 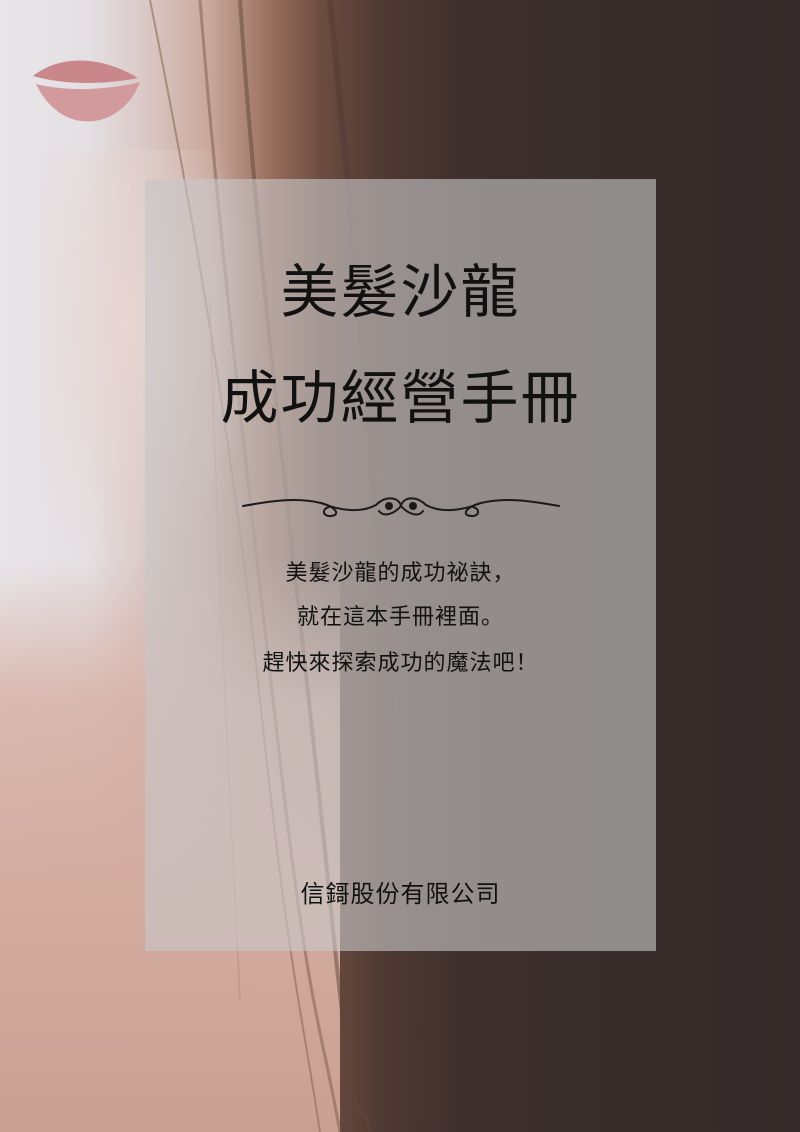 I want to click on tagline-line-3: 趕快來探索成功的魔法吧！, so click(x=400, y=663).